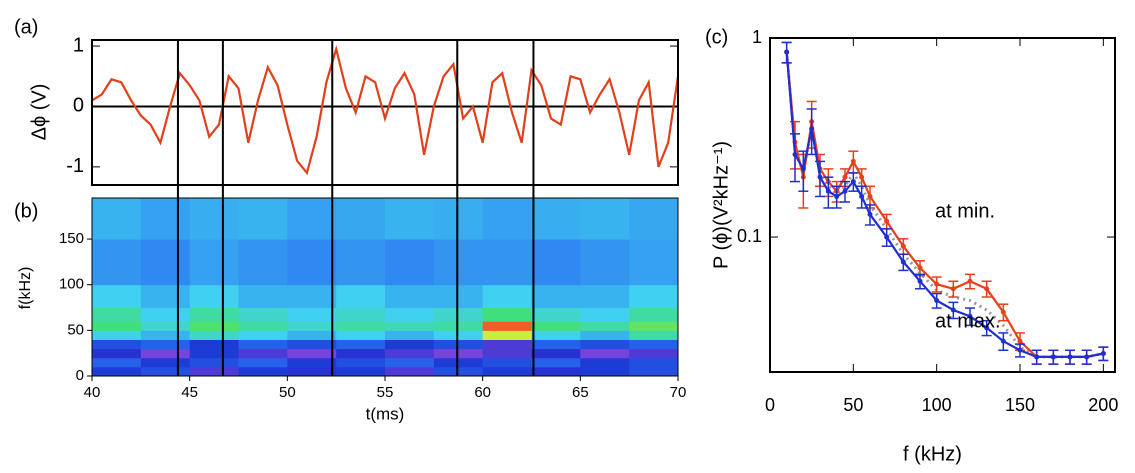  I want to click on series-label: at min., so click(965, 211).